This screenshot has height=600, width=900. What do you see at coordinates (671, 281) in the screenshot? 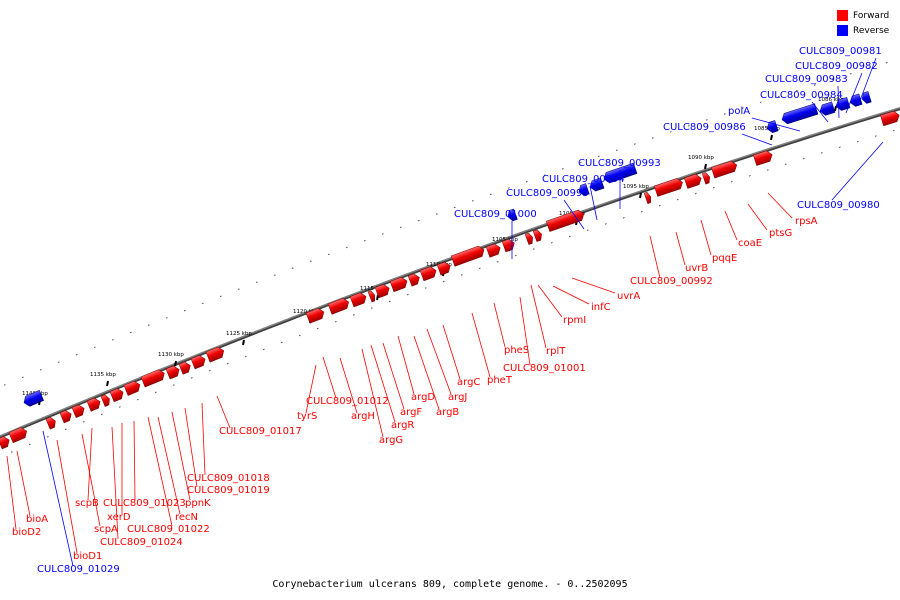
I see `gene-label-culc809-00992: CULC809_00992` at bounding box center [671, 281].